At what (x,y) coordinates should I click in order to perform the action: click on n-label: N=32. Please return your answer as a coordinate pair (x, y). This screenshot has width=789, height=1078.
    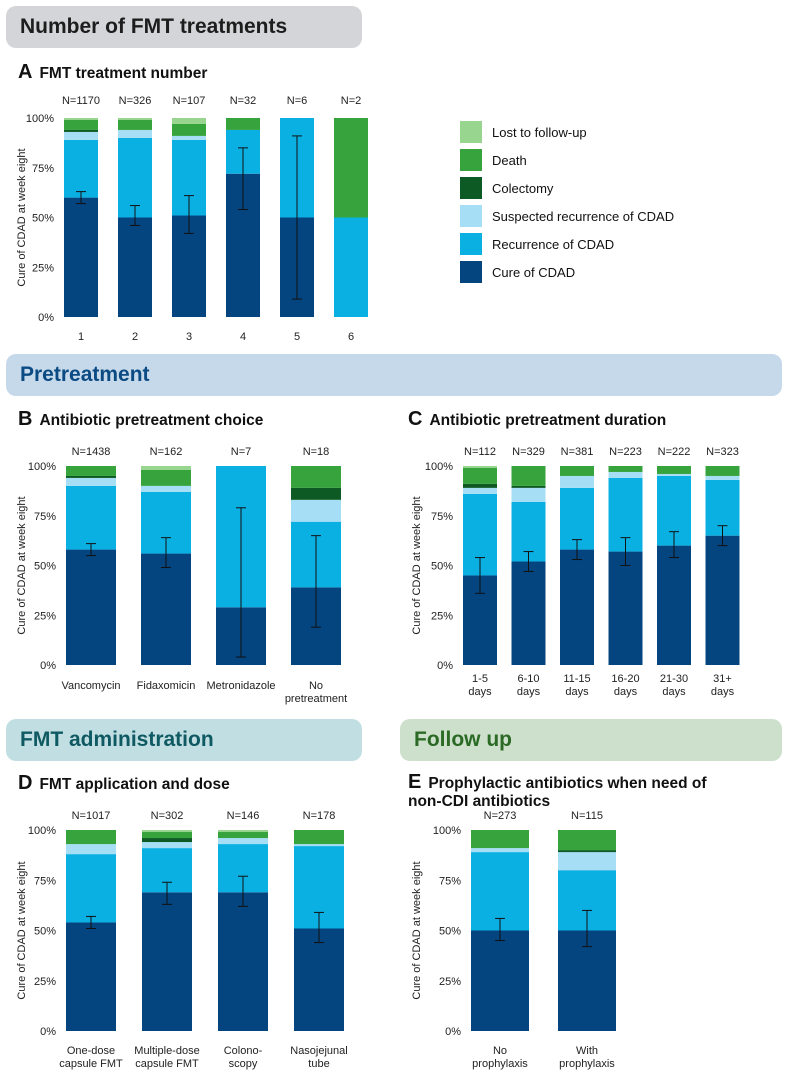
    Looking at the image, I should click on (243, 101).